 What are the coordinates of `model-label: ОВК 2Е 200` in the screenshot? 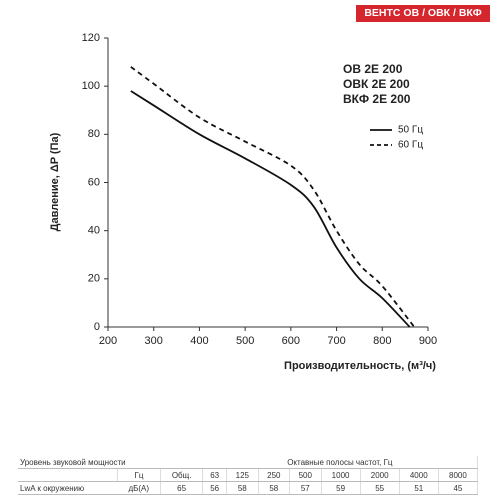 It's located at (376, 84).